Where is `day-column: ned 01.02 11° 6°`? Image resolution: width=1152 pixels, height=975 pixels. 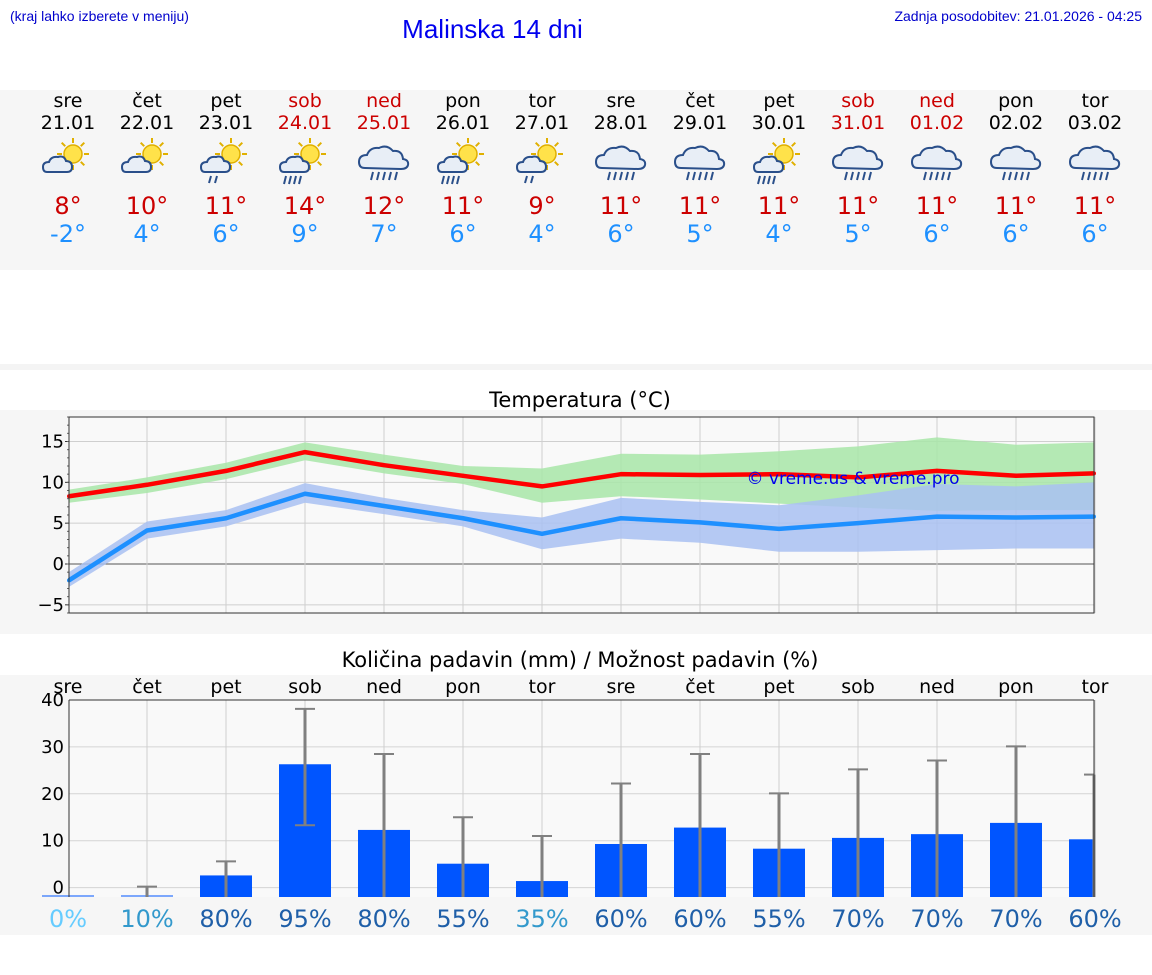
day-column: ned 01.02 11° 6° is located at coordinates (937, 169).